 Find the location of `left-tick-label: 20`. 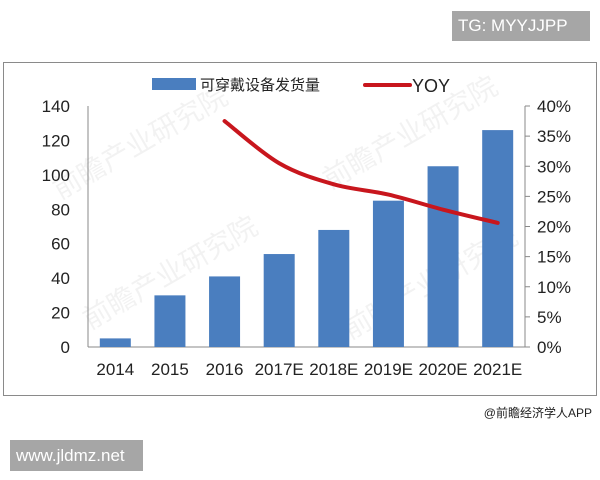

left-tick-label: 20 is located at coordinates (60, 313).